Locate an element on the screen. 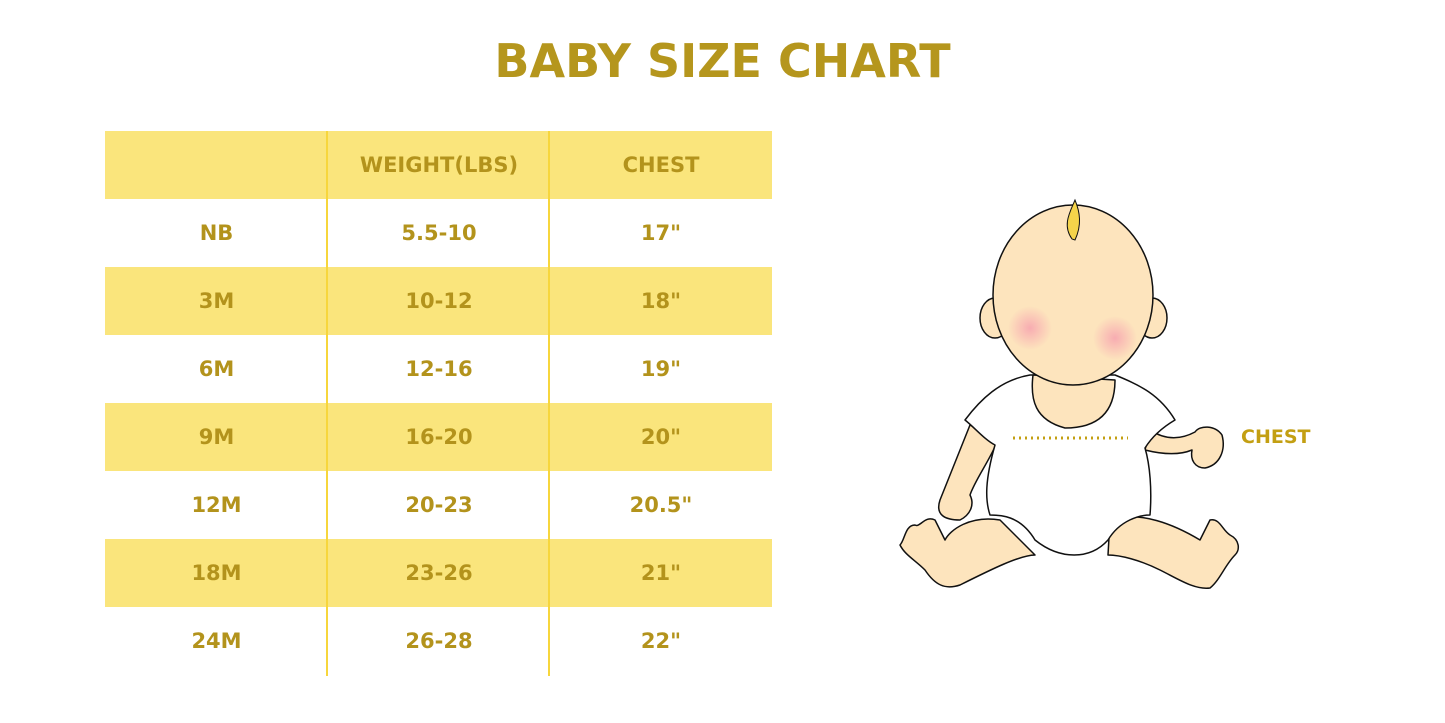 The width and height of the screenshot is (1445, 723). table-row: 3M 10-12 18" is located at coordinates (438, 301).